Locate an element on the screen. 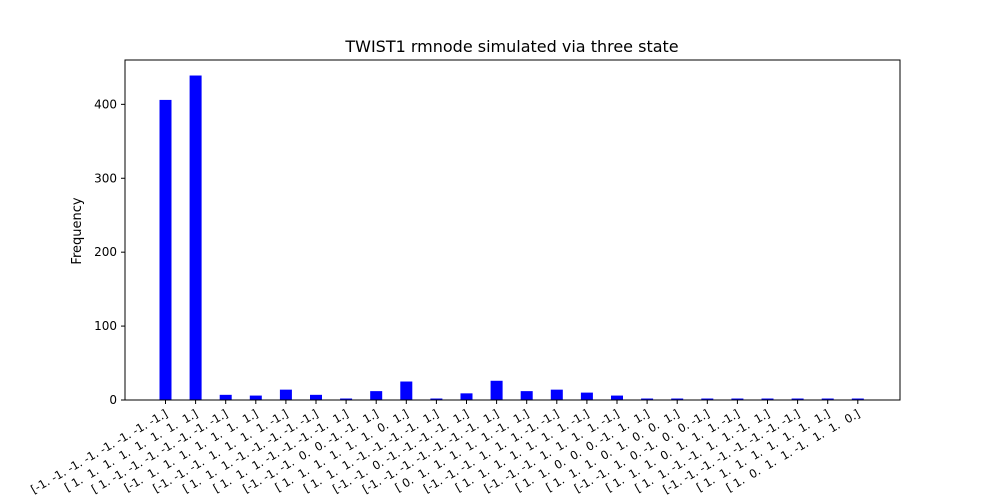  y-axis: 0 100 200 300 400 is located at coordinates (109, 252).